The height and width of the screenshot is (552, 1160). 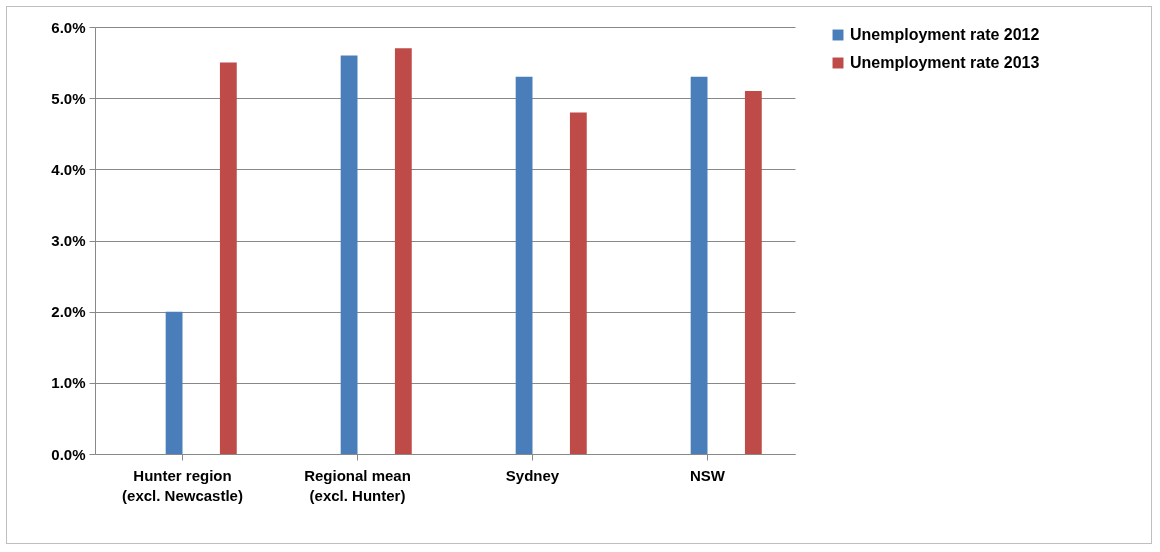 I want to click on legend-label: Unemployment rate 2013, so click(x=945, y=62).